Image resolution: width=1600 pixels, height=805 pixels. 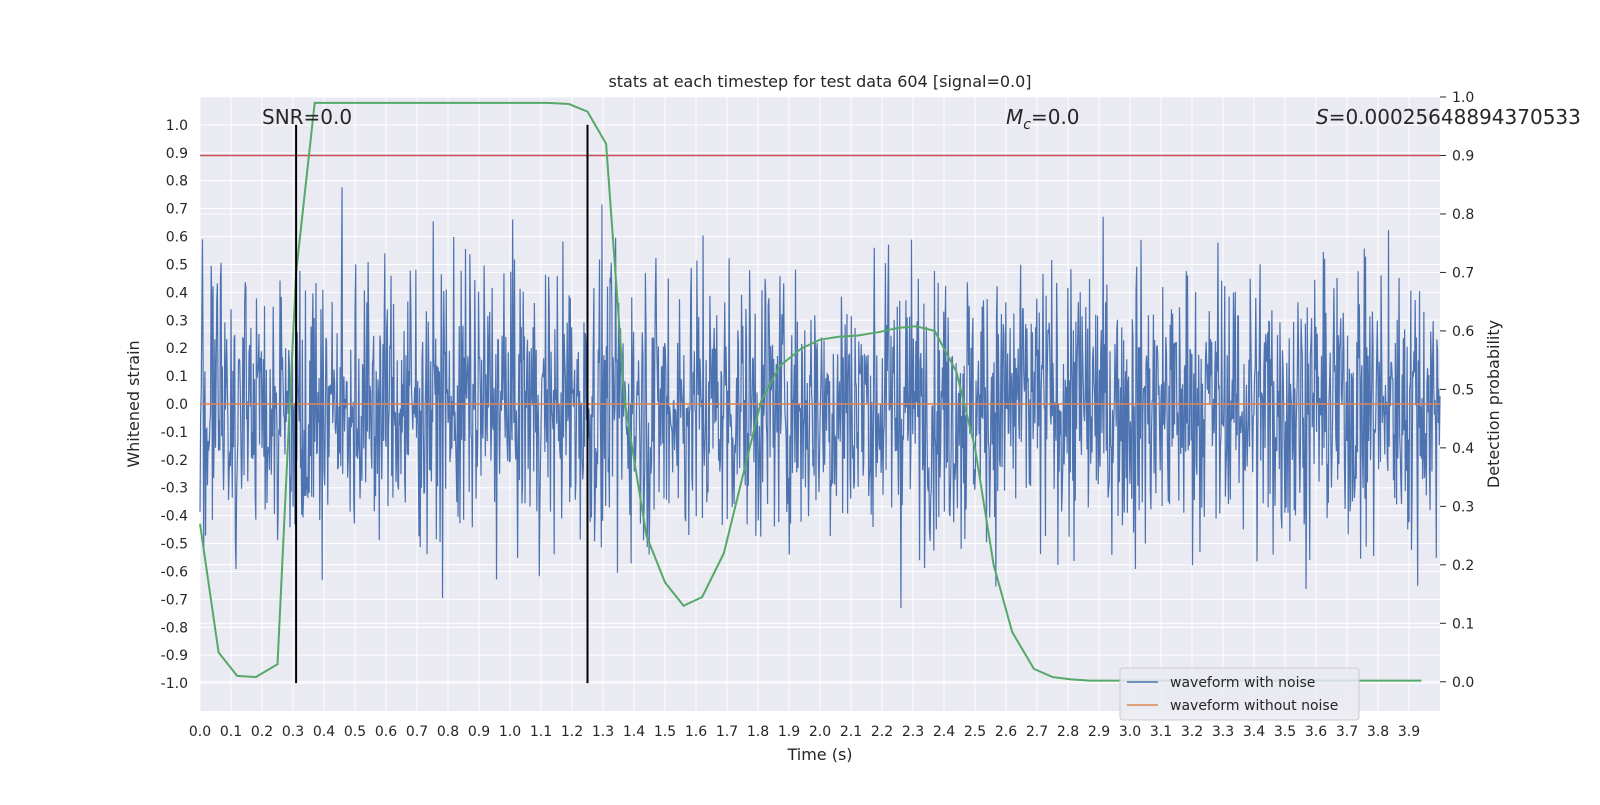 I want to click on x-tick-label: 2.3, so click(x=913, y=732).